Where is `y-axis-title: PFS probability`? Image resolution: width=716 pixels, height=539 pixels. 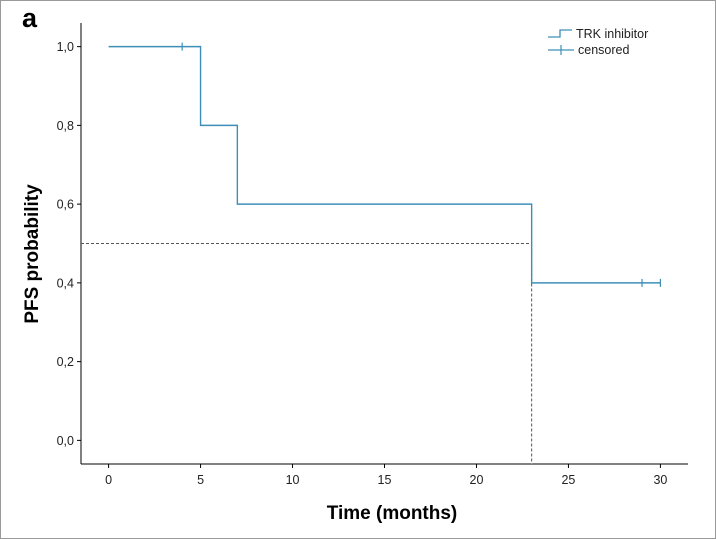 y-axis-title: PFS probability is located at coordinates (32, 254).